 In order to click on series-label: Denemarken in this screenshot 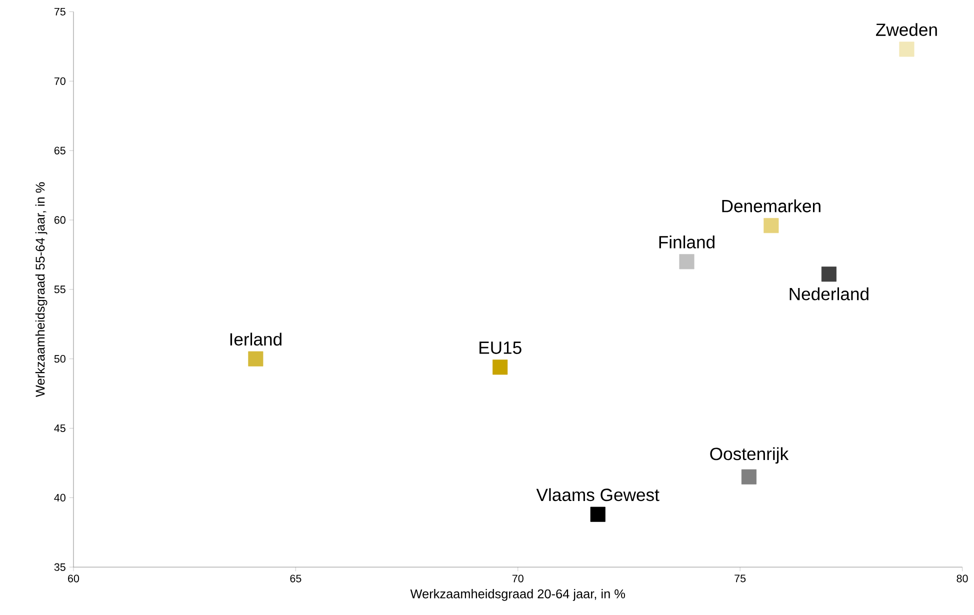, I will do `click(771, 205)`.